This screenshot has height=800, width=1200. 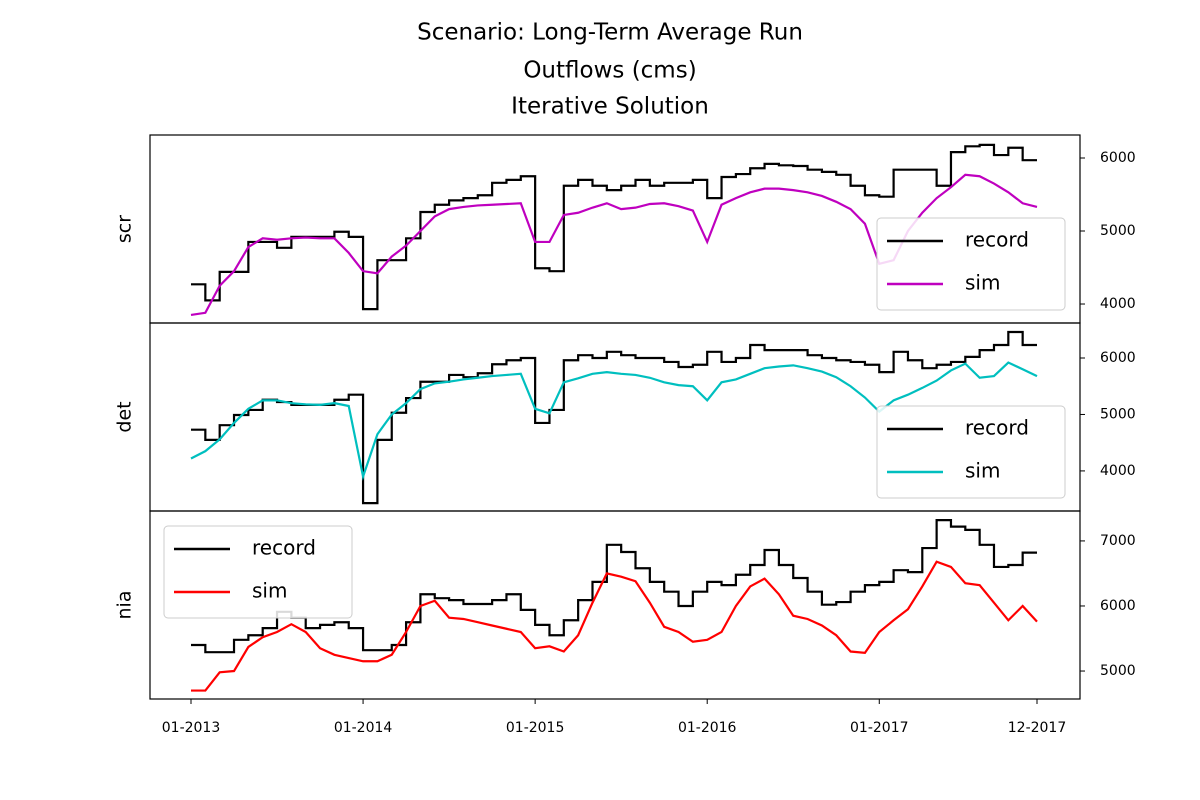 What do you see at coordinates (125, 605) in the screenshot?
I see `y-axis-label: nia` at bounding box center [125, 605].